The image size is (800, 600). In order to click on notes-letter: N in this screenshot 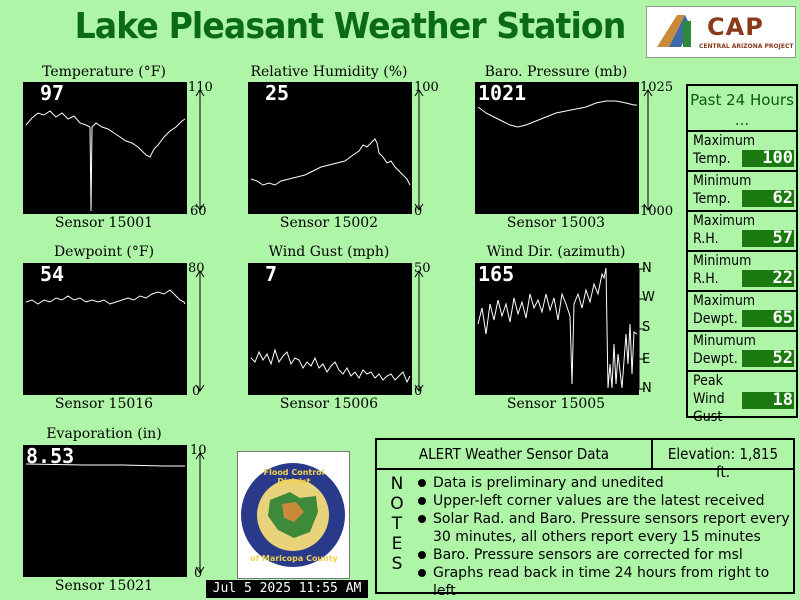, I will do `click(397, 484)`.